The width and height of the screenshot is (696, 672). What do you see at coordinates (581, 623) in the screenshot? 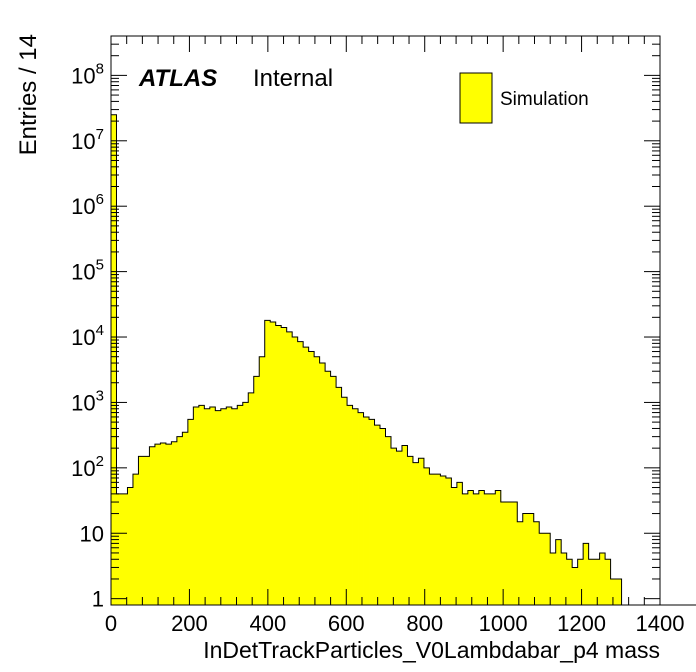
I see `x-tick-label: 1200` at bounding box center [581, 623].